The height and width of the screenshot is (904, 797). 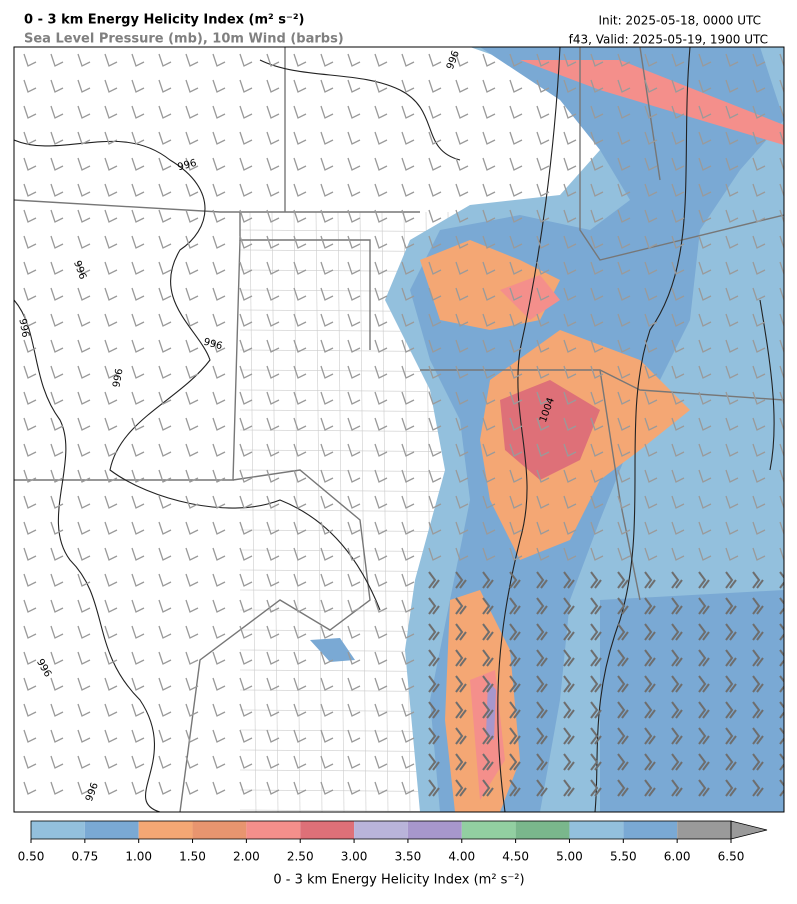 I want to click on colorbar-tick-label: 4.50, so click(x=515, y=857).